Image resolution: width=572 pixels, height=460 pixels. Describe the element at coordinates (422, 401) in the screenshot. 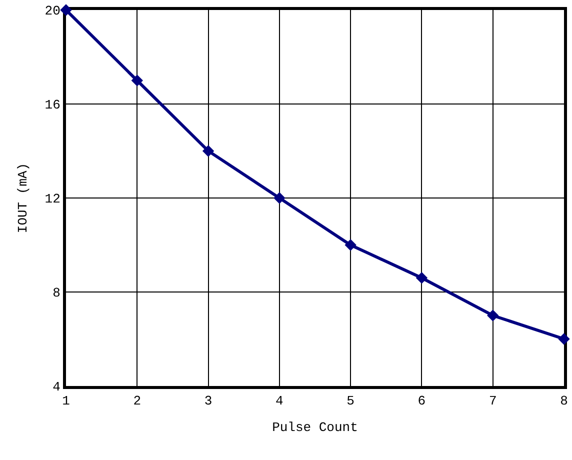

I see `x-tick-label: 6` at that location.